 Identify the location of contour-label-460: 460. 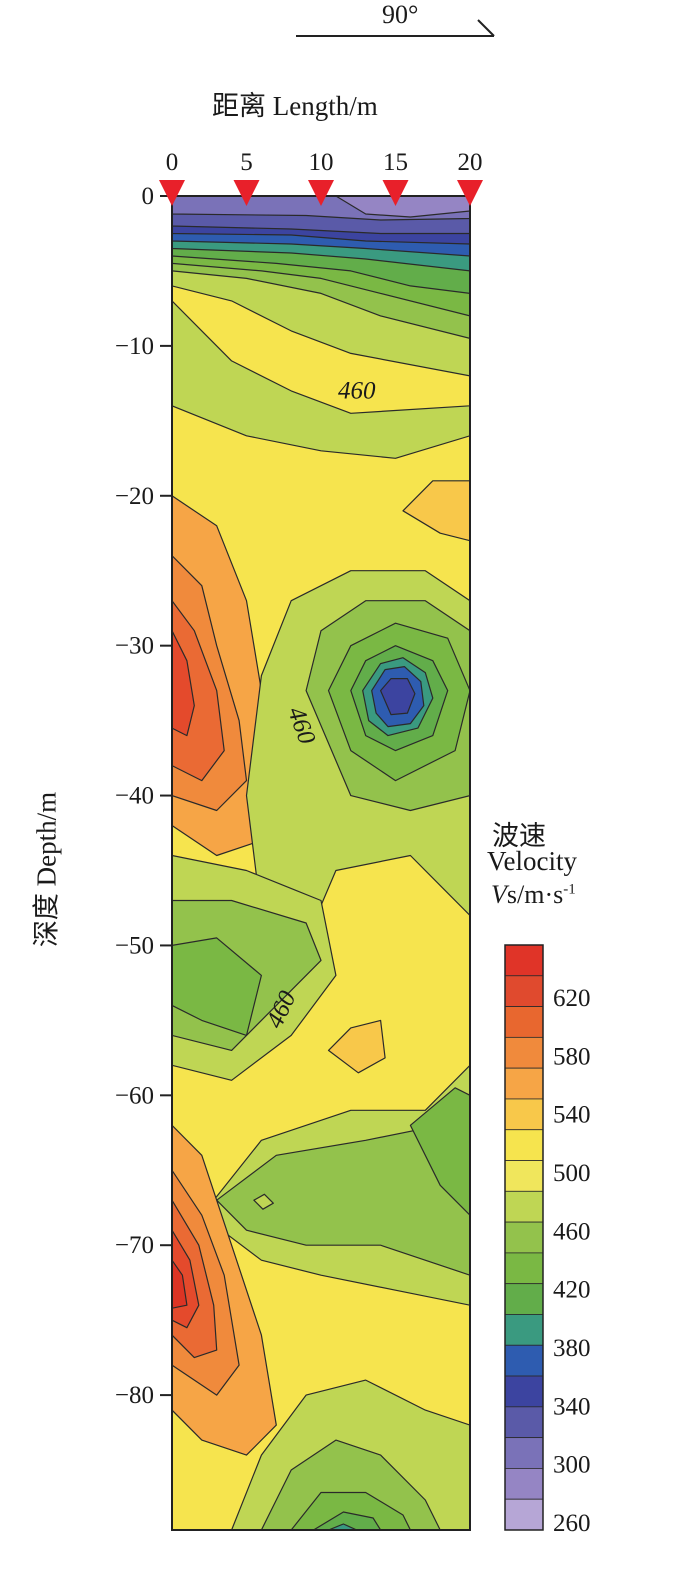
(357, 390).